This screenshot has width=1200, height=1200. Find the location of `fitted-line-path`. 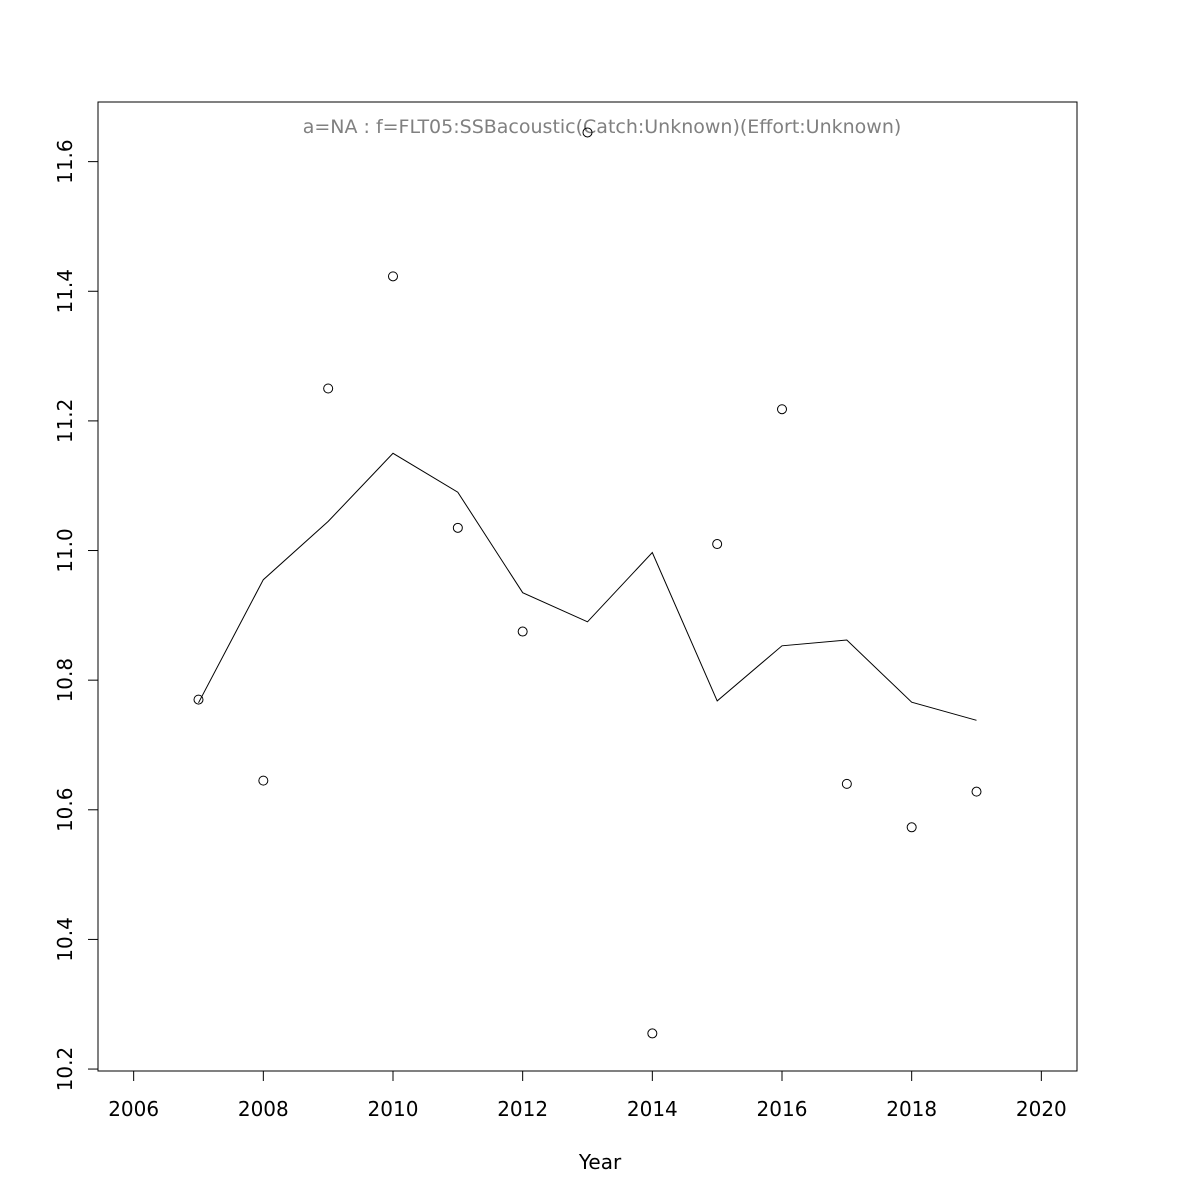

fitted-line-path is located at coordinates (587, 586).